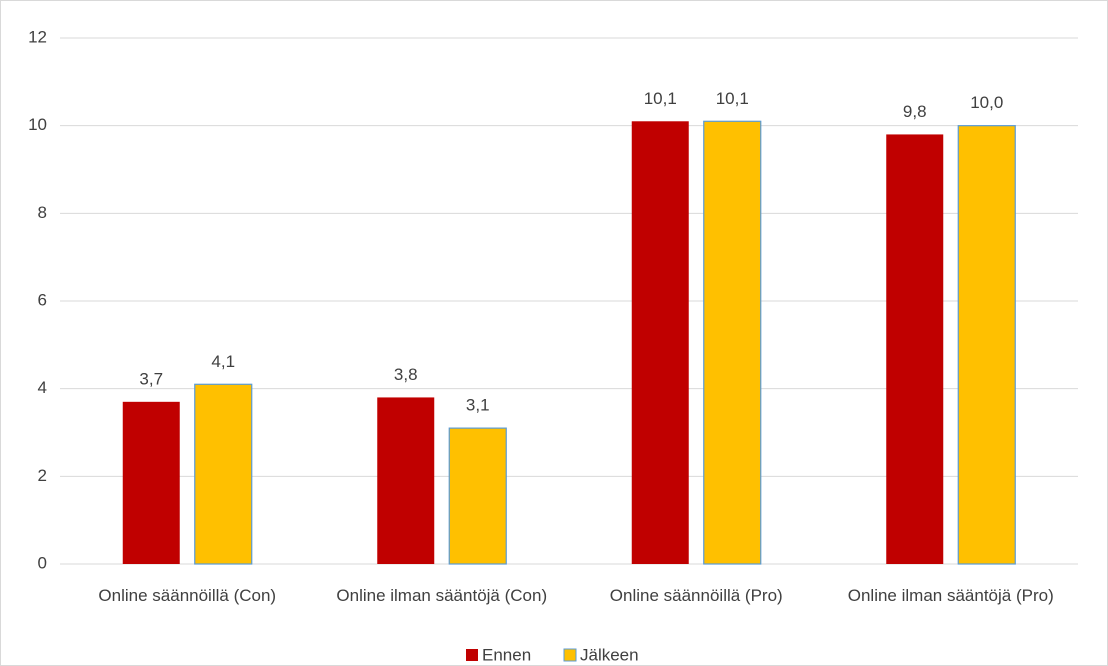 This screenshot has height=666, width=1108. I want to click on data-label: 9,8, so click(915, 111).